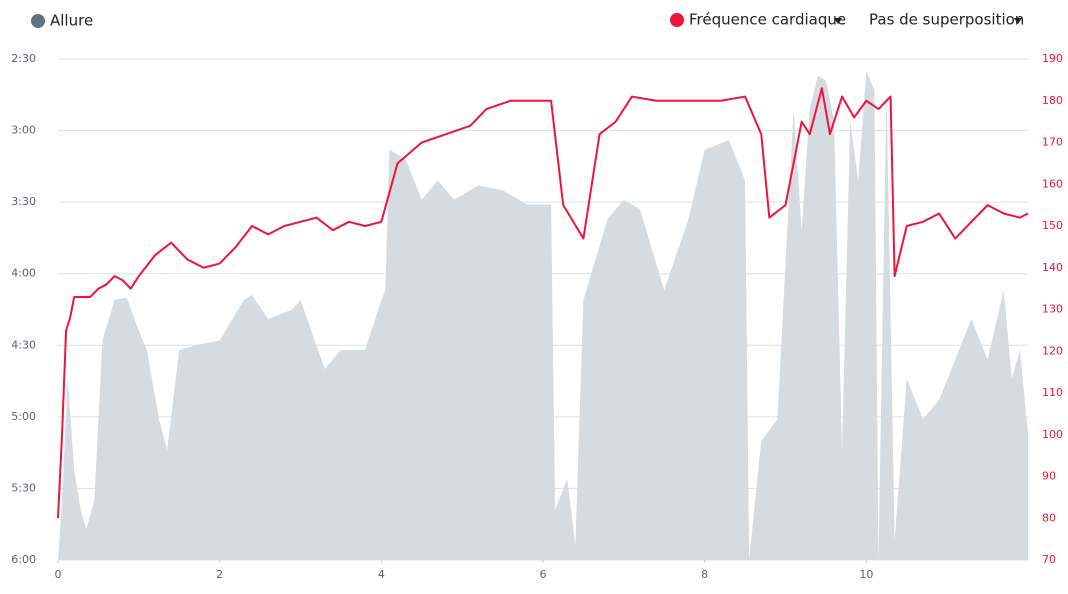 The width and height of the screenshot is (1068, 594). Describe the element at coordinates (543, 574) in the screenshot. I see `x-tick-label: 6` at that location.